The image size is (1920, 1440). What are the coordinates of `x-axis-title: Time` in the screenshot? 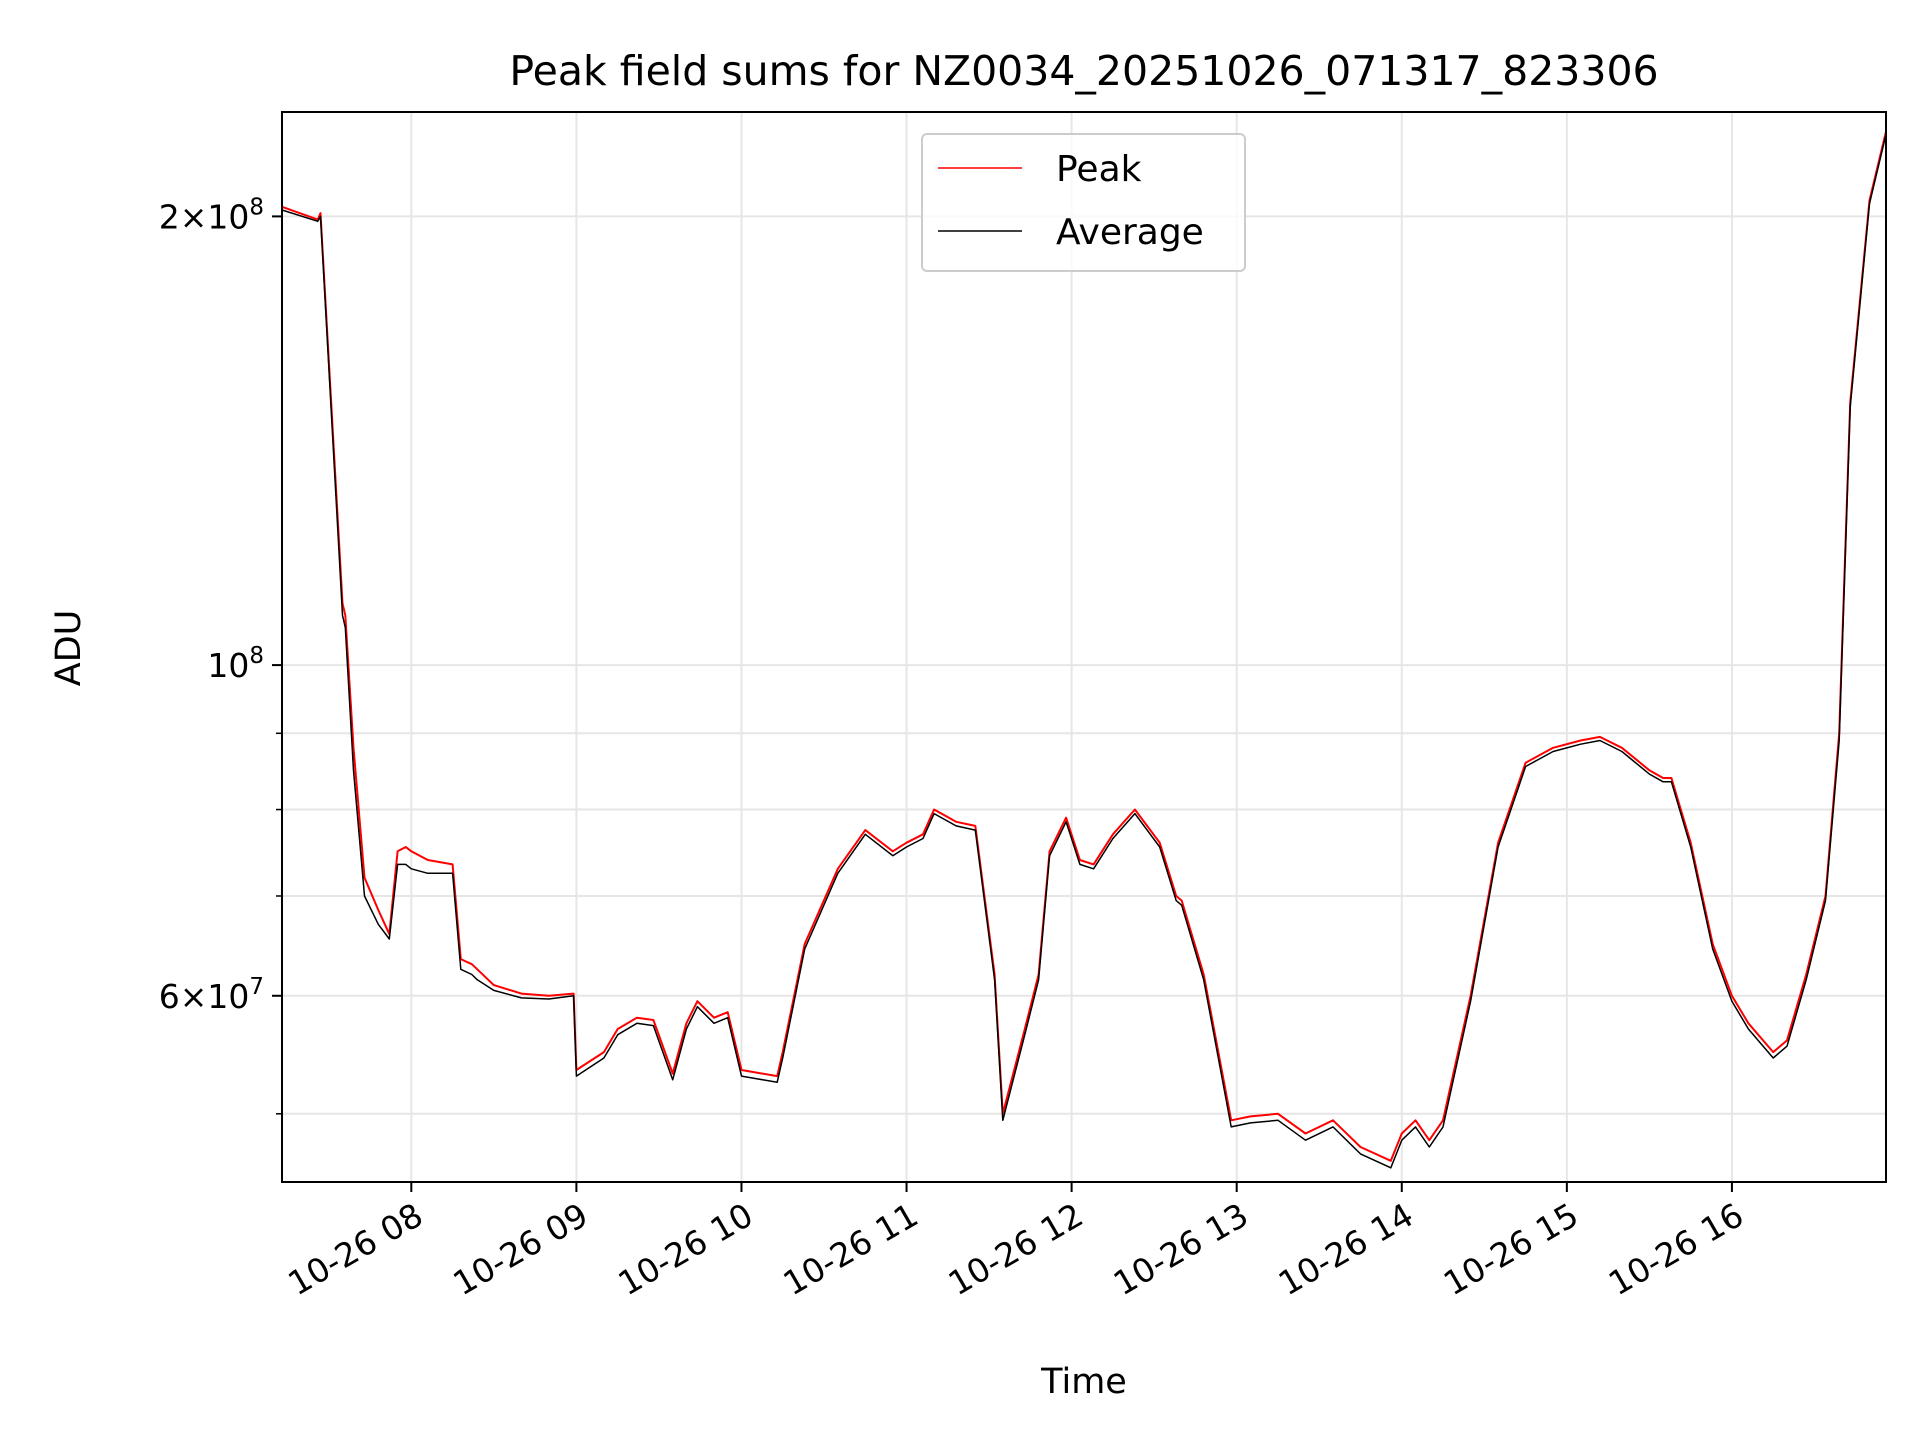 It's located at (1083, 1382).